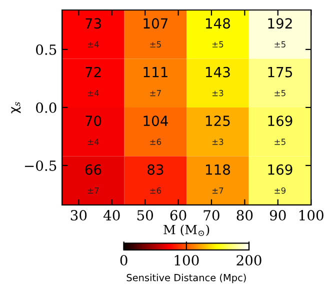  I want to click on data-label: 118 ±7, so click(218, 179).